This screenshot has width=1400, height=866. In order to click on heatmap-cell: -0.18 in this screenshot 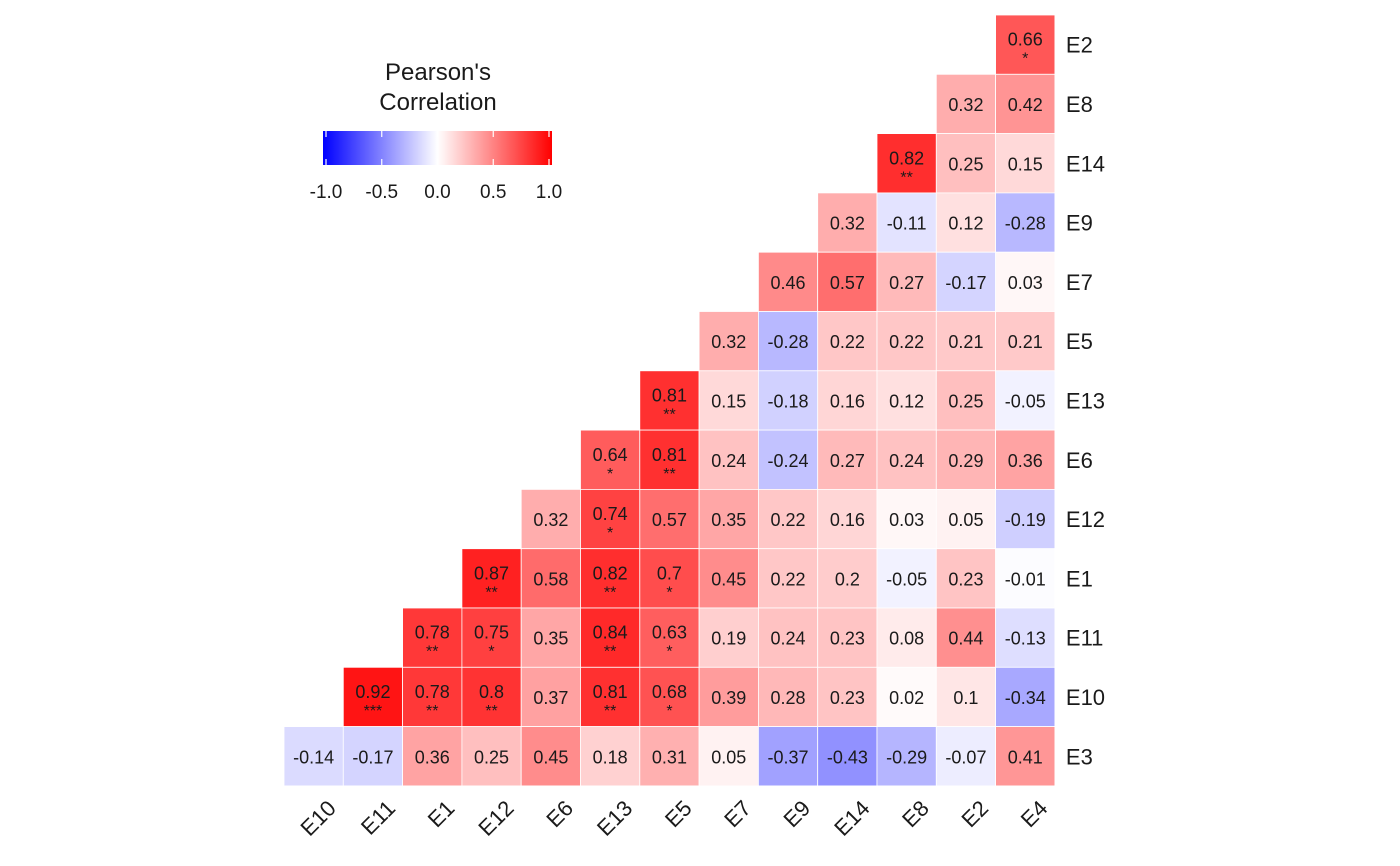, I will do `click(788, 400)`.